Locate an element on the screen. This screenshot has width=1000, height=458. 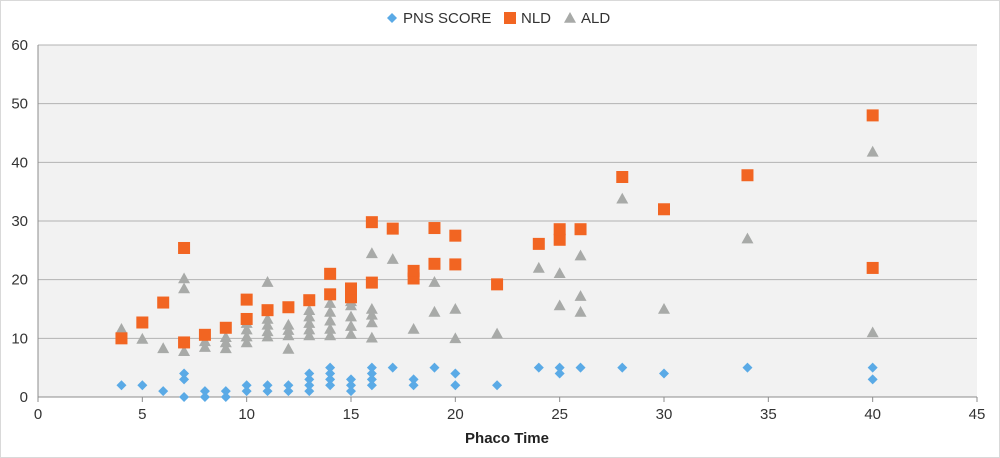
y-tick-label: 50 is located at coordinates (19, 104).